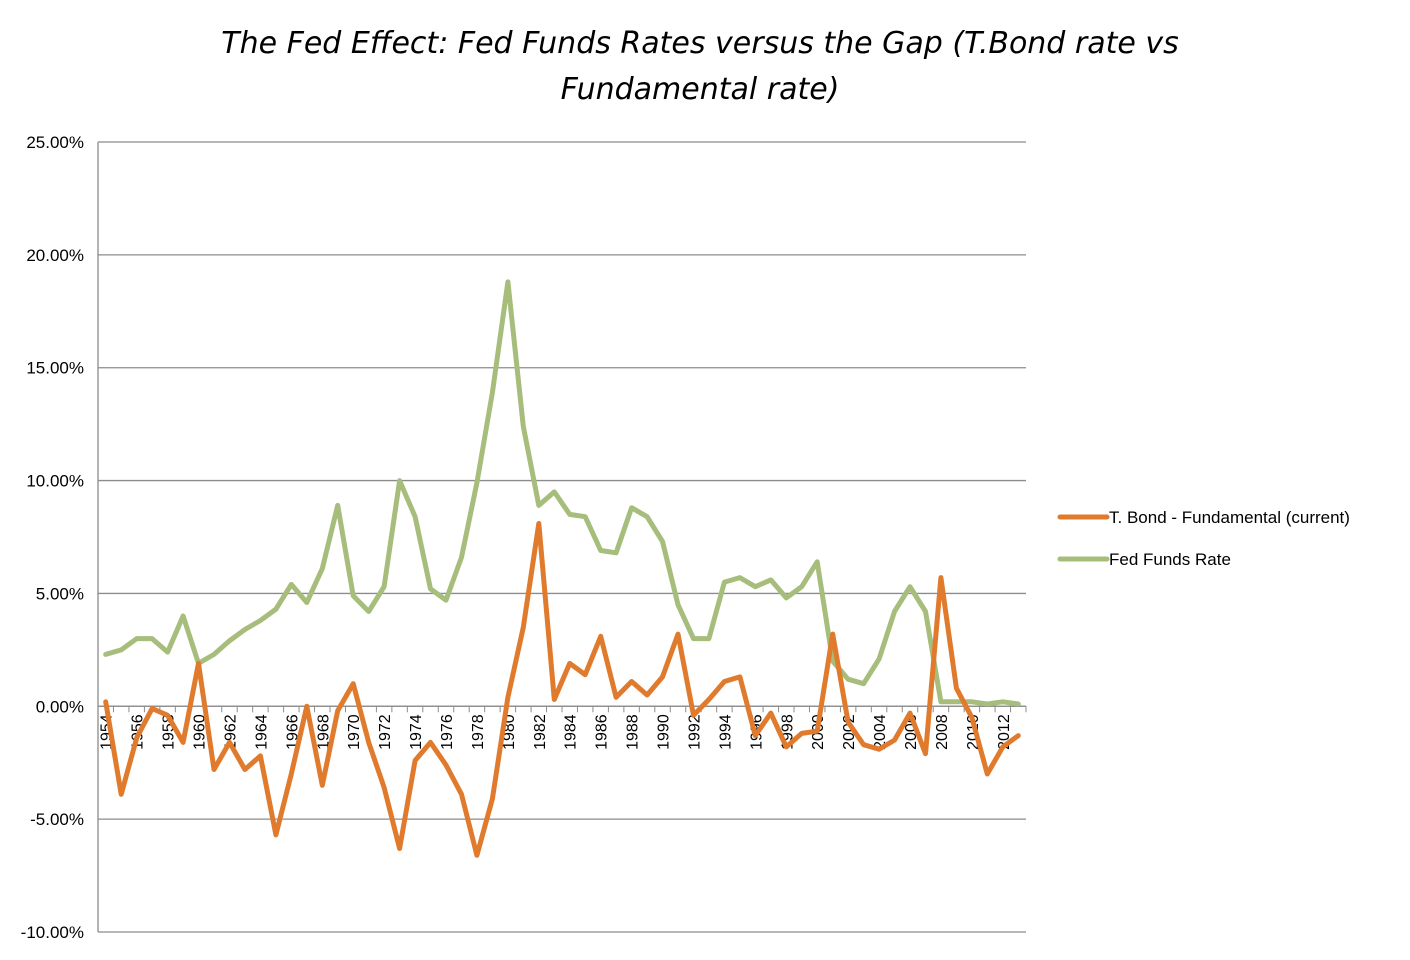  Describe the element at coordinates (725, 732) in the screenshot. I see `x-tick-label: 1994` at that location.